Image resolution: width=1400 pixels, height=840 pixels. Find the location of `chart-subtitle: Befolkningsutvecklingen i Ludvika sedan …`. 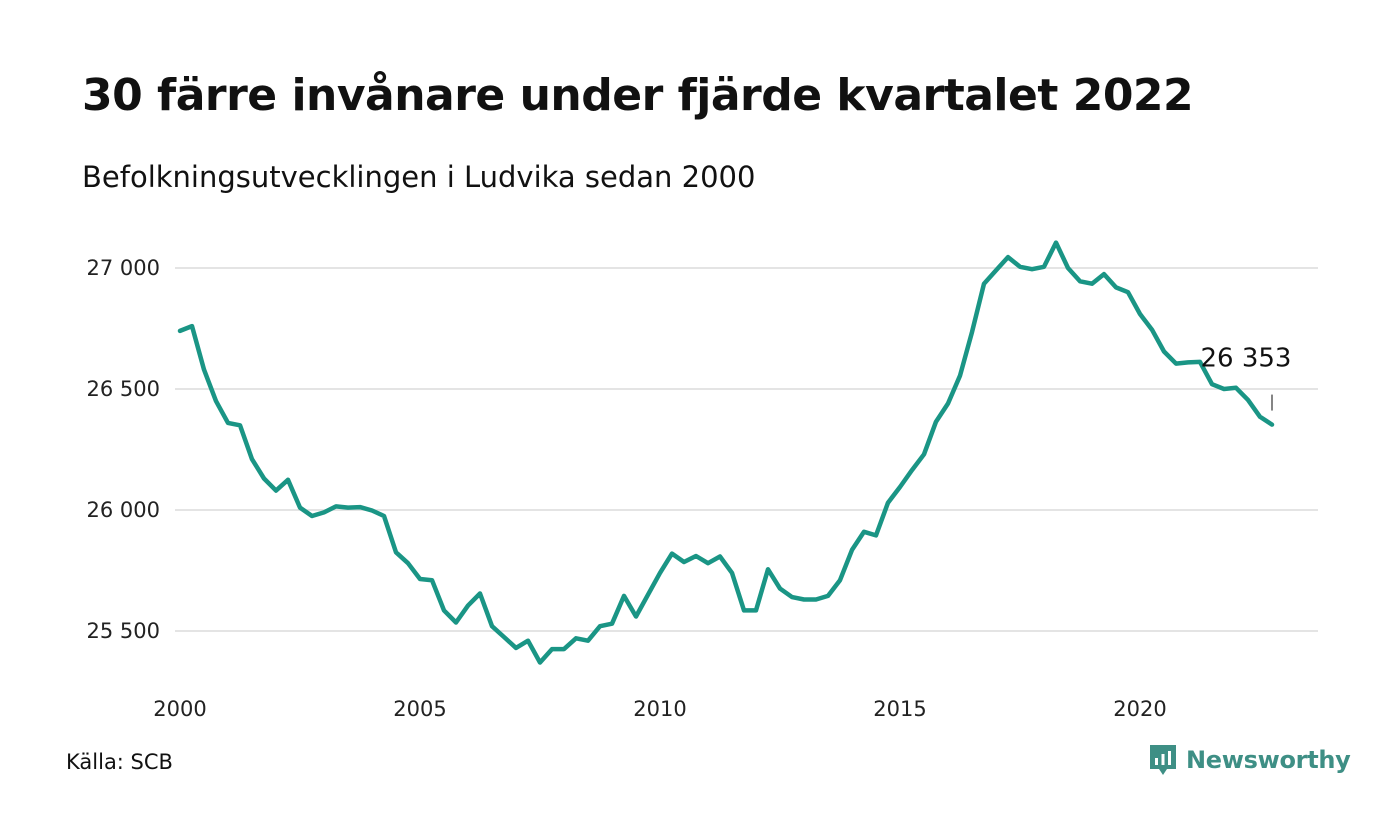

chart-subtitle: Befolkningsutvecklingen i Ludvika sedan … is located at coordinates (419, 177).